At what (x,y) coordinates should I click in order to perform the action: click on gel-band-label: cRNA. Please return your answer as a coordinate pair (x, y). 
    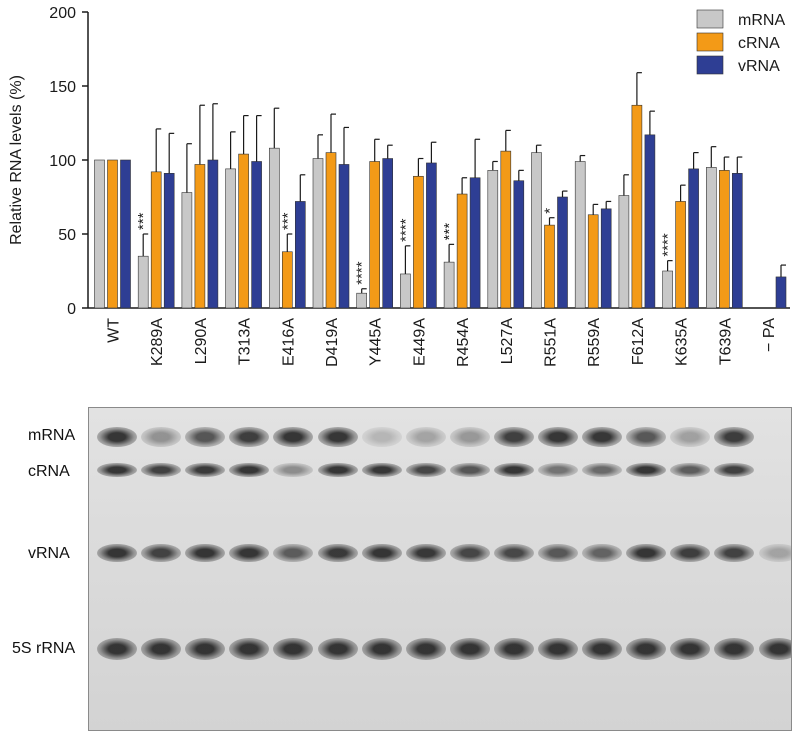
    Looking at the image, I should click on (49, 471).